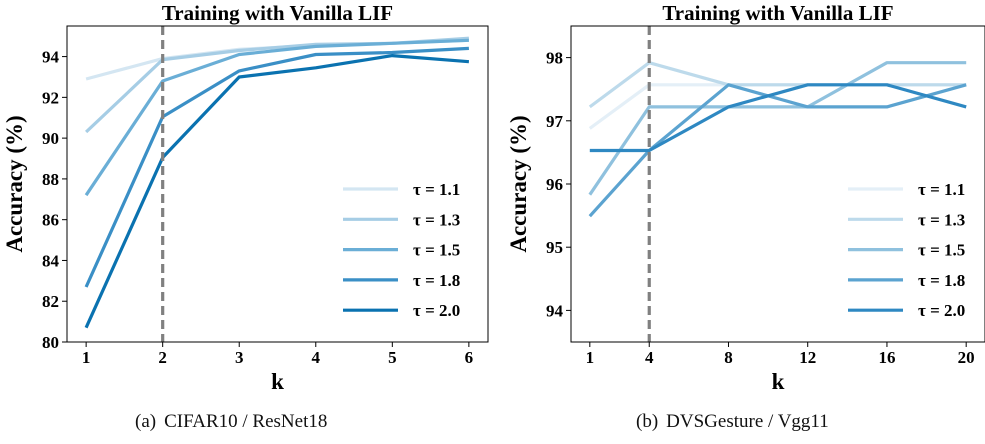 This screenshot has width=985, height=444. What do you see at coordinates (246, 421) in the screenshot?
I see `caption-a-text: CIFAR10 / ResNet18` at bounding box center [246, 421].